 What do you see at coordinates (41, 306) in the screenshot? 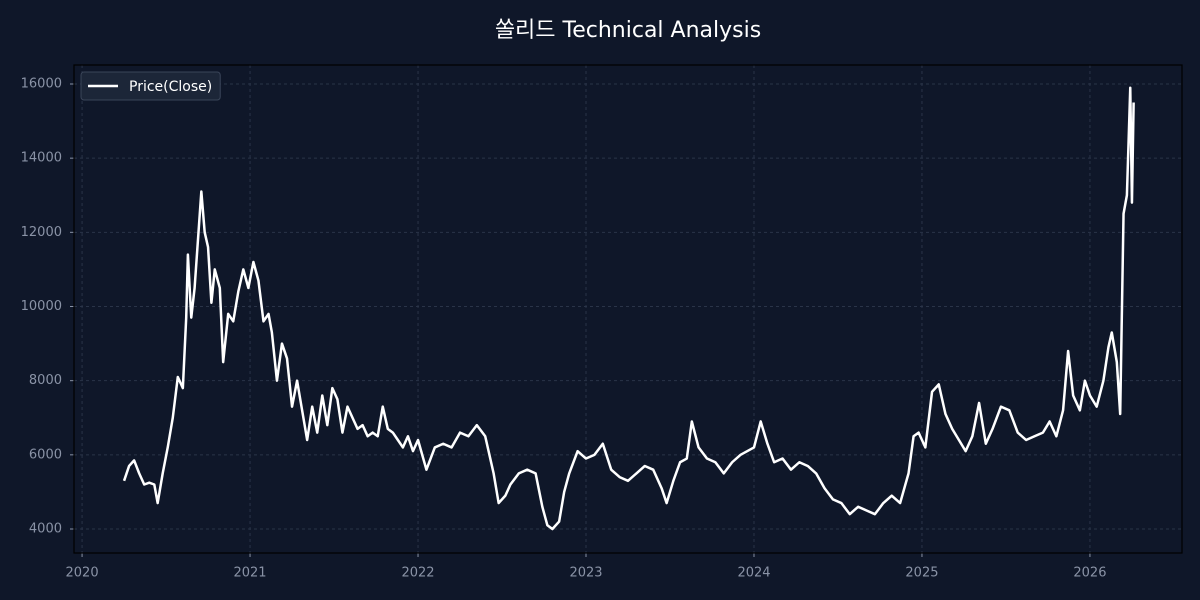
I see `y-tick-label: 10000` at bounding box center [41, 306].